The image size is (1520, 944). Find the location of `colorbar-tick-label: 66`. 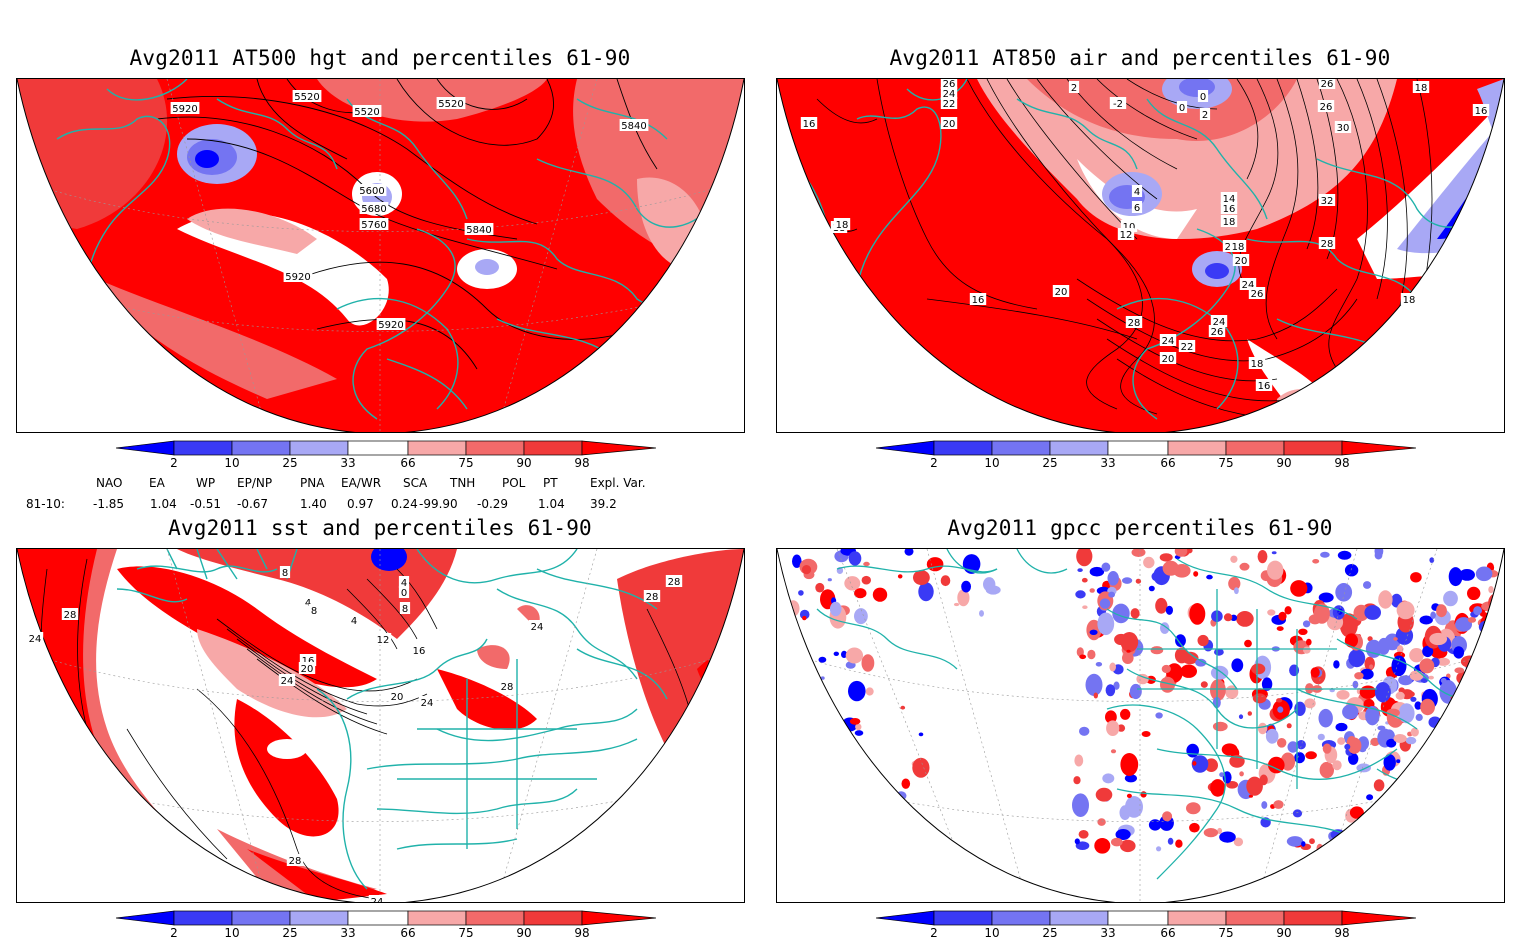

colorbar-tick-label: 66 is located at coordinates (408, 463).